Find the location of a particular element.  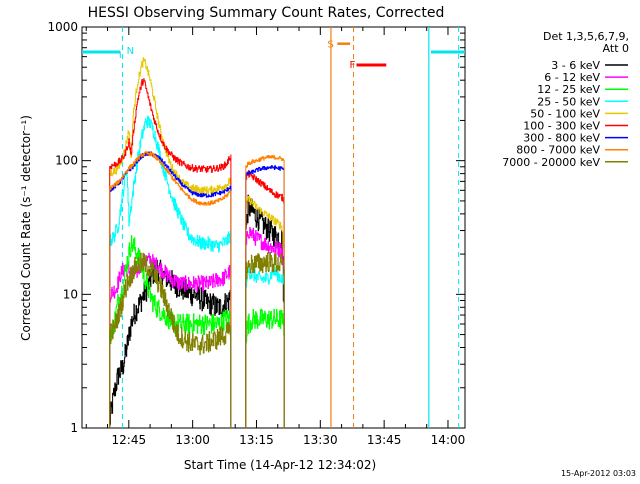

x-tick-label: 12:45 is located at coordinates (129, 440).